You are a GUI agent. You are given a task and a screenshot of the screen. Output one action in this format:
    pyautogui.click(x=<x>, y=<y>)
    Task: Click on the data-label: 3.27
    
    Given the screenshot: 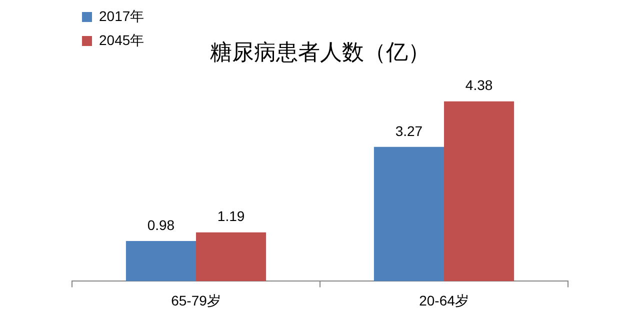 What is the action you would take?
    pyautogui.click(x=409, y=130)
    